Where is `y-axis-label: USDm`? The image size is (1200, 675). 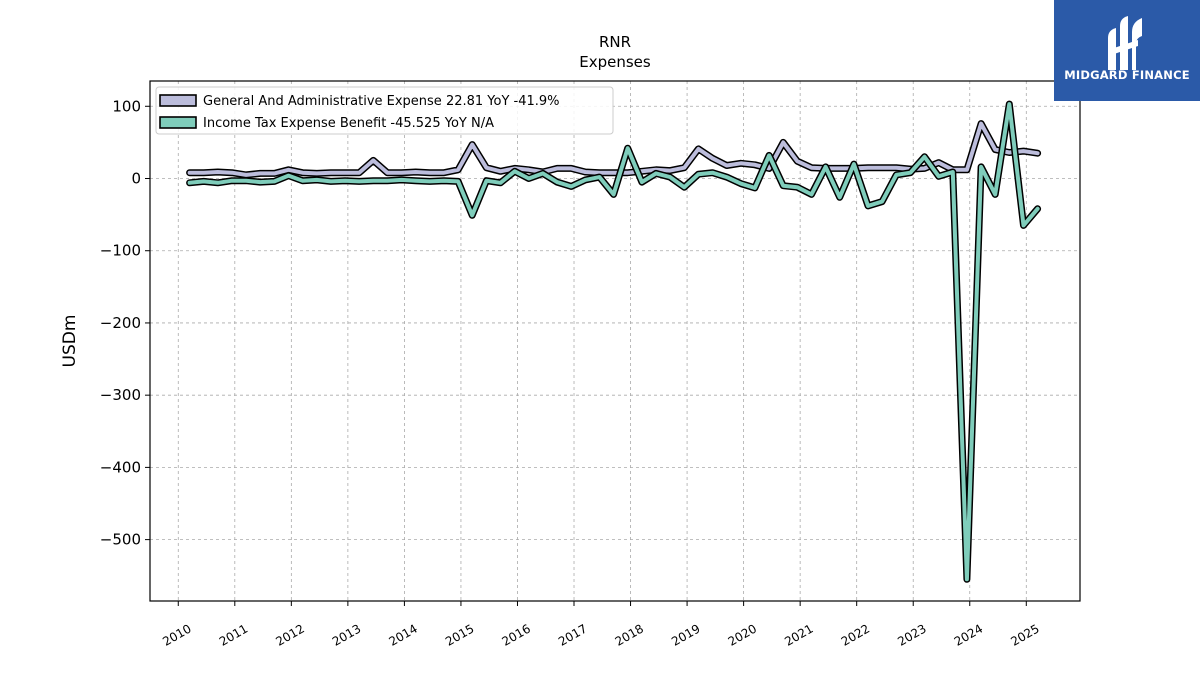
y-axis-label: USDm is located at coordinates (70, 341).